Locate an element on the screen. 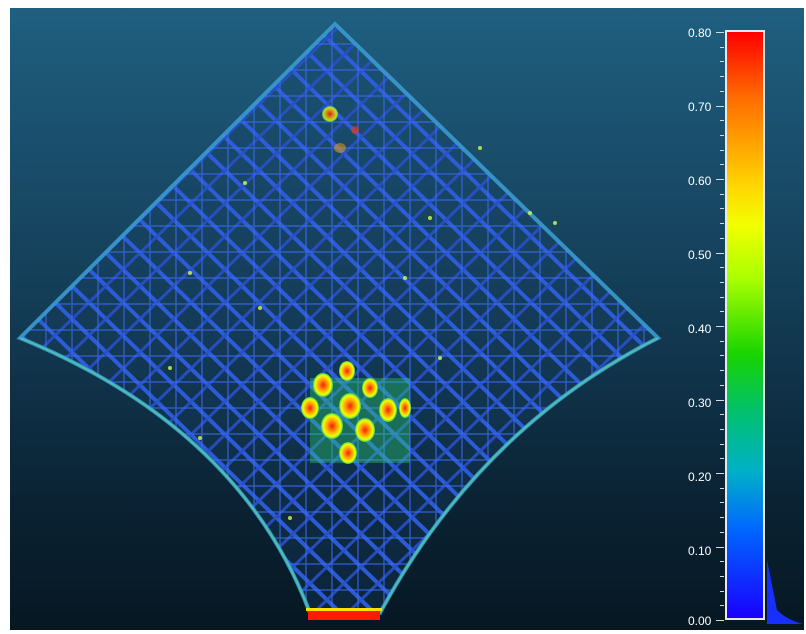  tick-label-0-70: 0.70 is located at coordinates (700, 107).